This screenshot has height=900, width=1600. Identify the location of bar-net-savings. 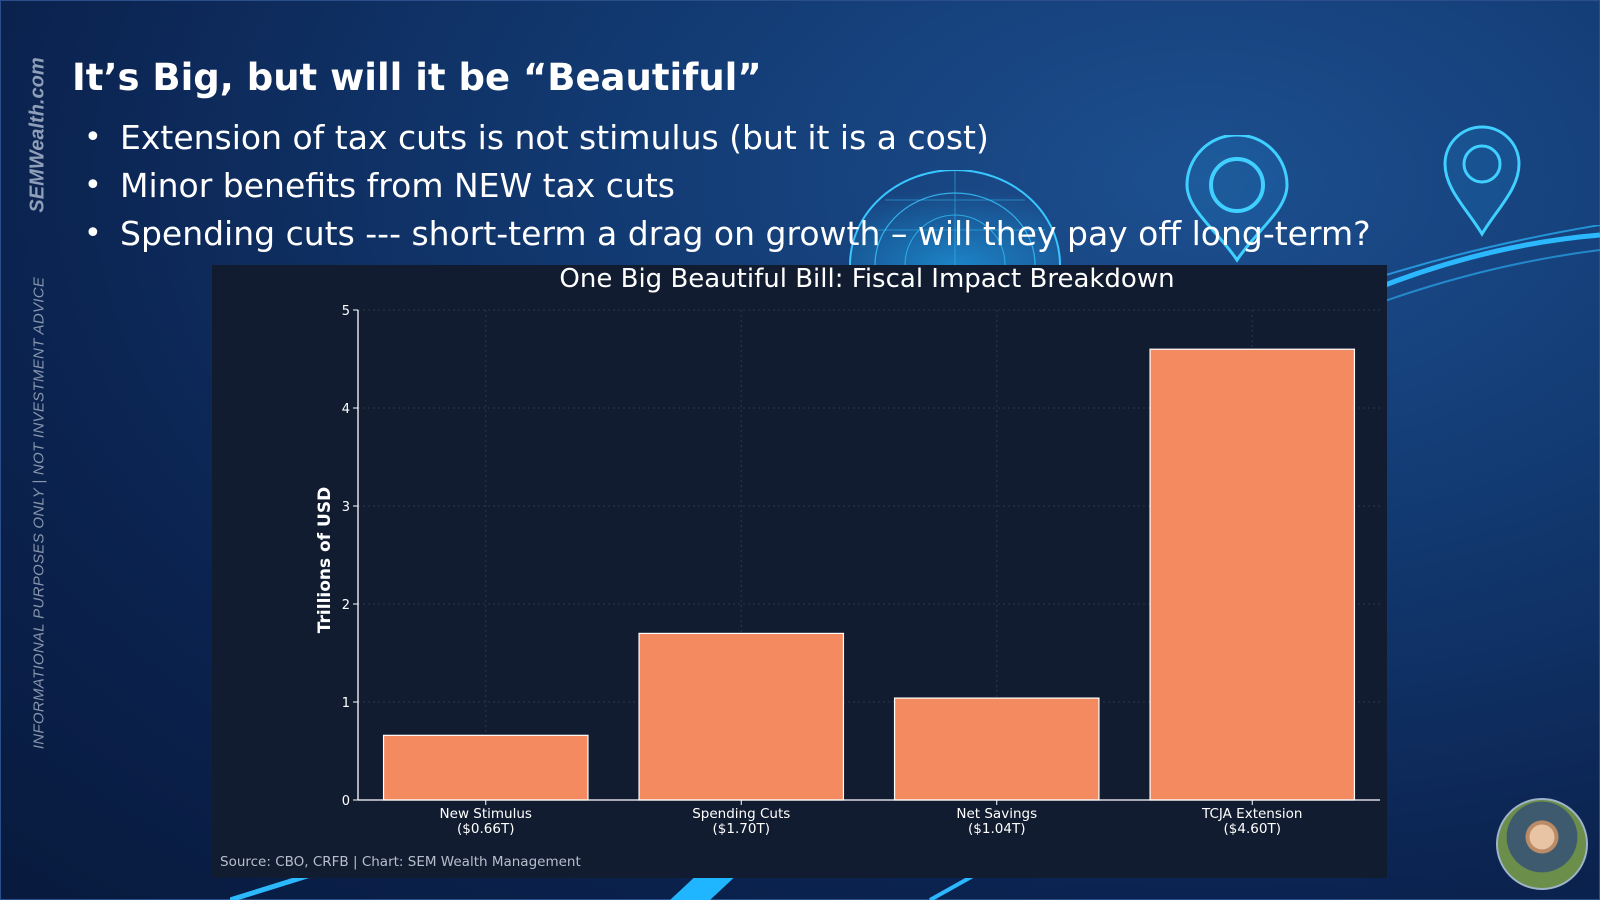
(996, 749).